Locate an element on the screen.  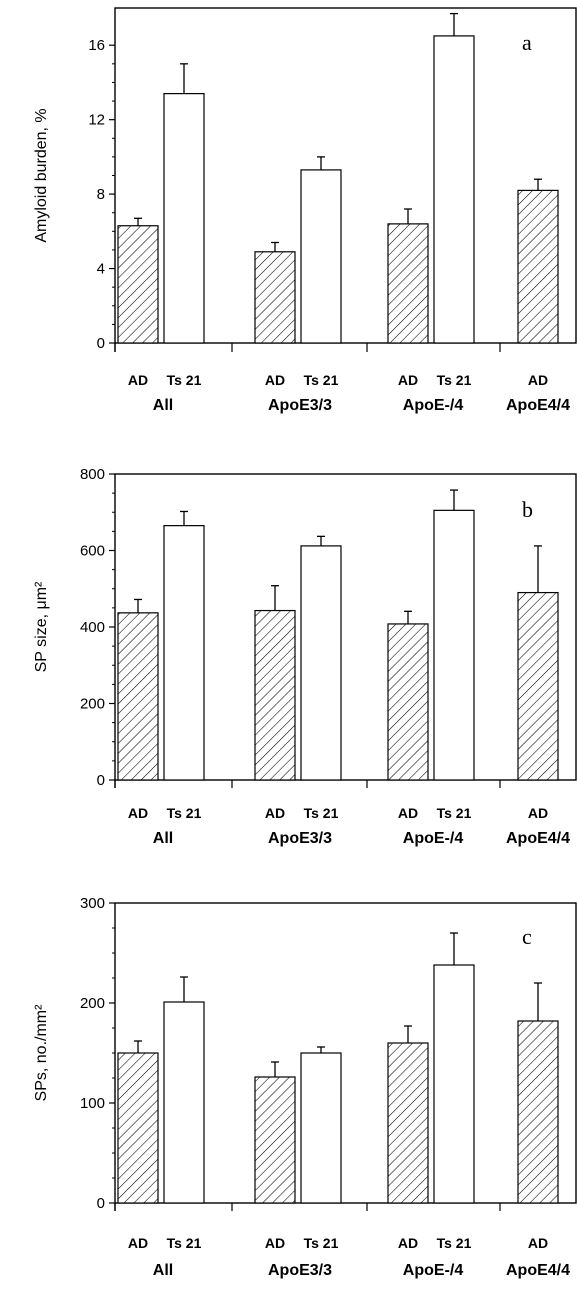
y-tick-label: 600 is located at coordinates (92, 551).